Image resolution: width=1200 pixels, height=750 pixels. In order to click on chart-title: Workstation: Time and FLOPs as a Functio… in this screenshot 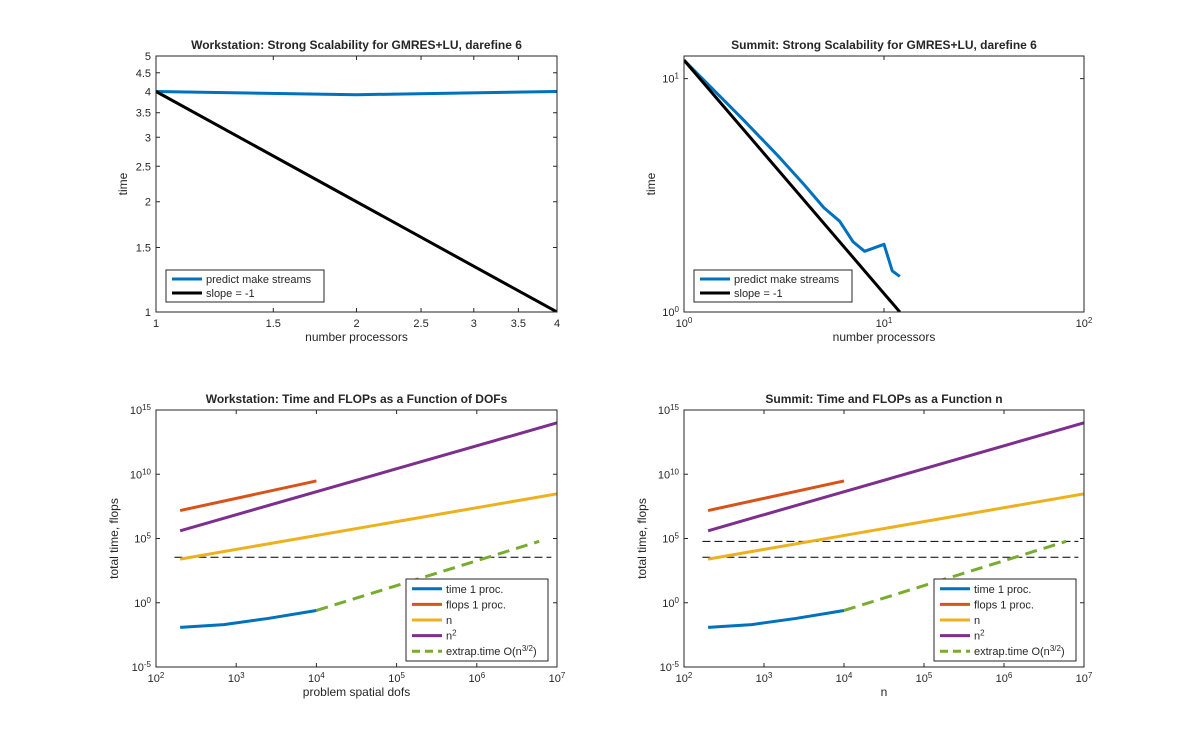, I will do `click(357, 399)`.